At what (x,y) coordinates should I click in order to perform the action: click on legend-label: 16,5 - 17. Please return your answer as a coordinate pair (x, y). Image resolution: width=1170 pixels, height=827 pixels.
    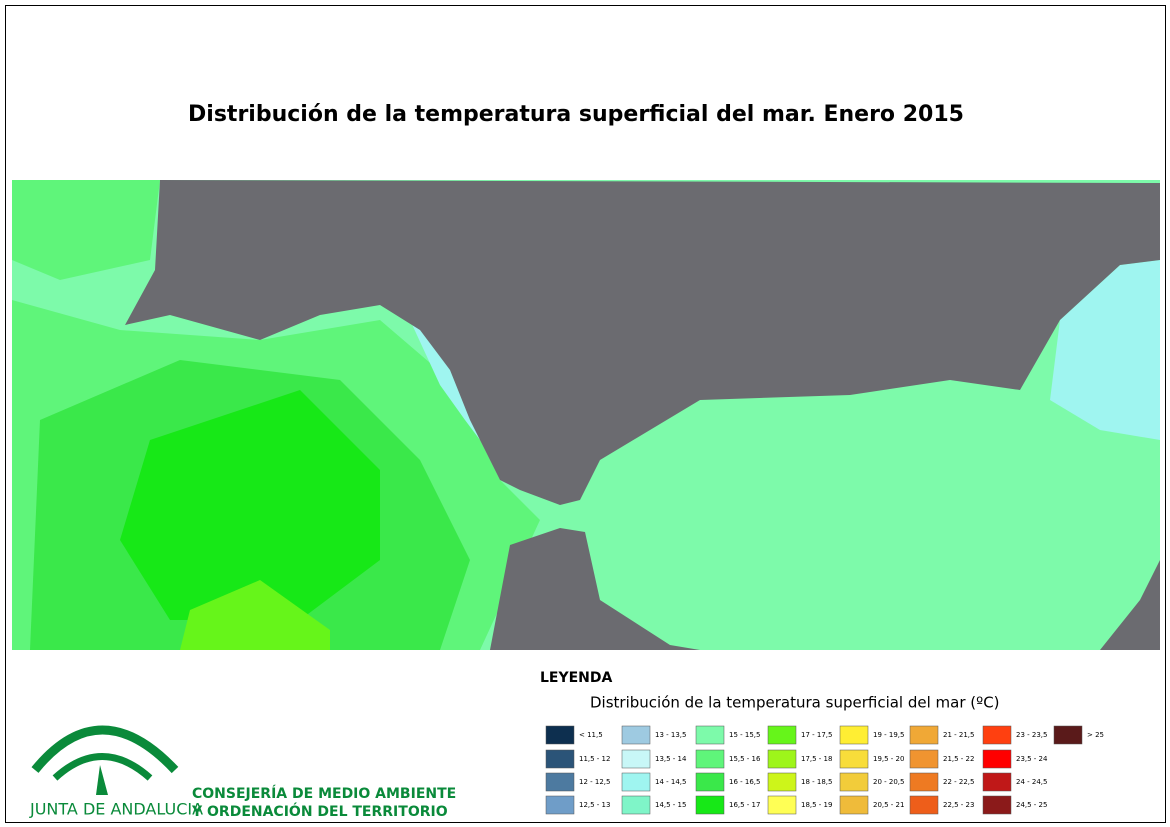
    Looking at the image, I should click on (744, 805).